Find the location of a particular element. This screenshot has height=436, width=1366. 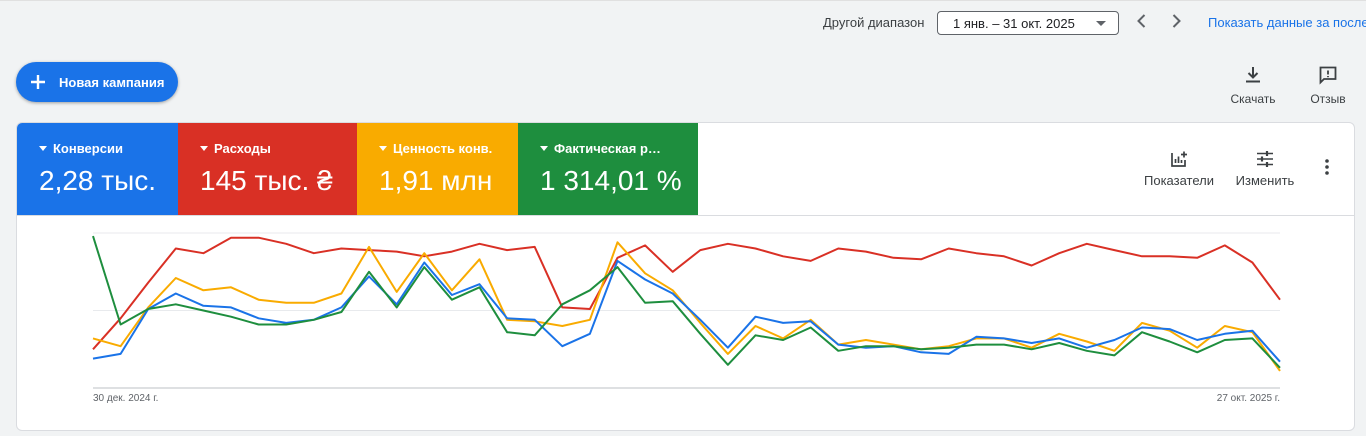

range-label: Другой диапазон is located at coordinates (874, 22).